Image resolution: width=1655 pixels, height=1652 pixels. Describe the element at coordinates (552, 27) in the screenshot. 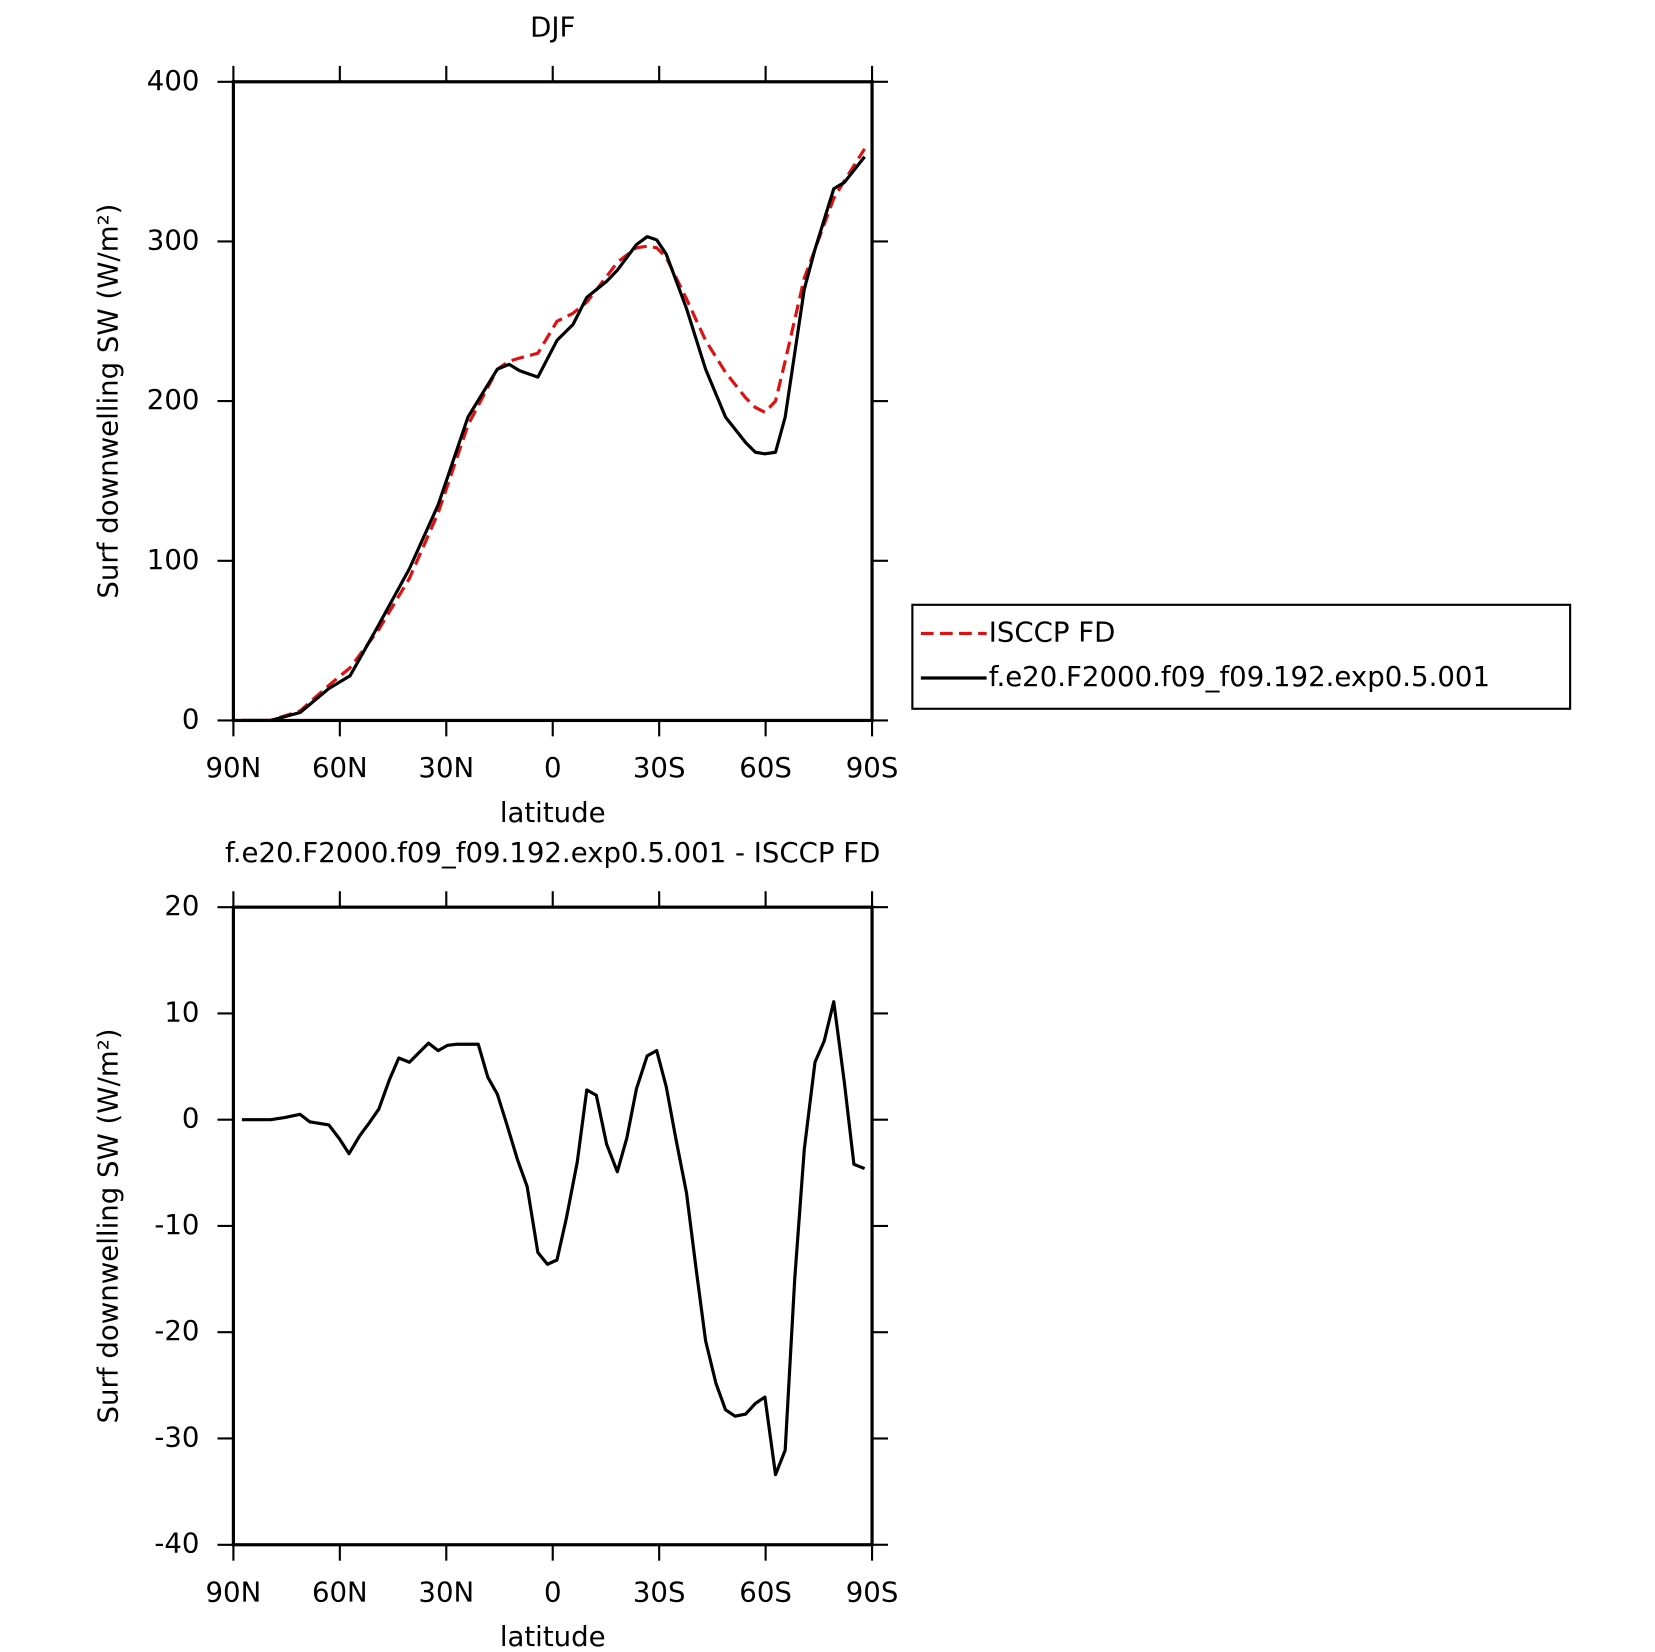

I see `chart-title: DJF` at that location.